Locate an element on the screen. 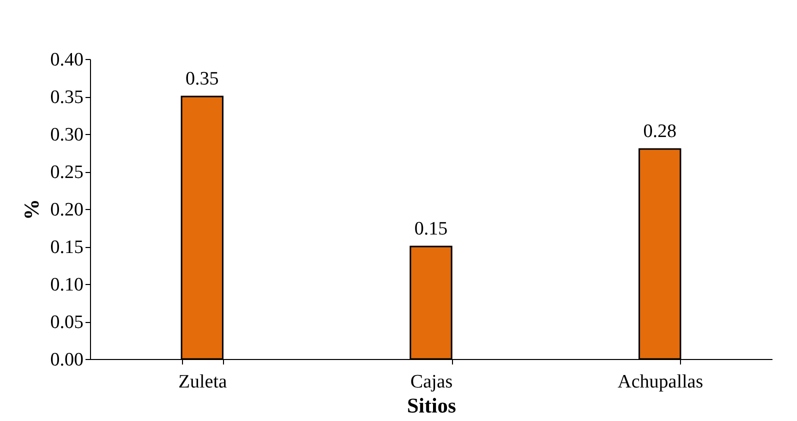 The image size is (797, 421). x-tick-label: Cajas is located at coordinates (431, 382).